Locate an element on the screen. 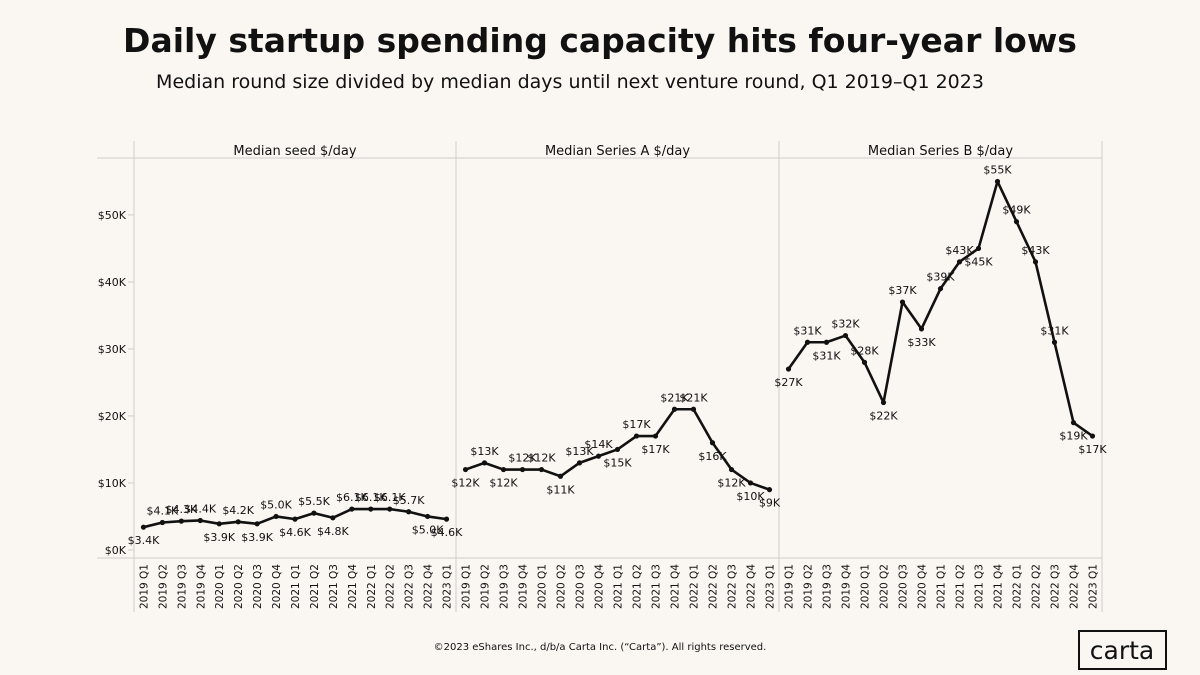 This screenshot has width=1200, height=675. value-label: $21K is located at coordinates (693, 397).